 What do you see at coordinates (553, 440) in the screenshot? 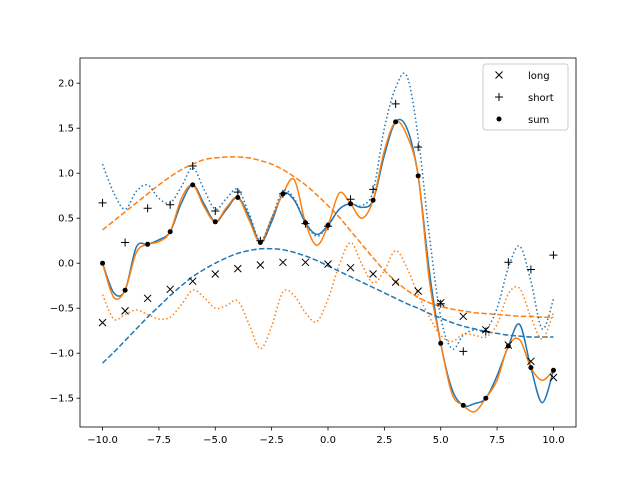
I see `x-tick-label: 10.0` at bounding box center [553, 440].